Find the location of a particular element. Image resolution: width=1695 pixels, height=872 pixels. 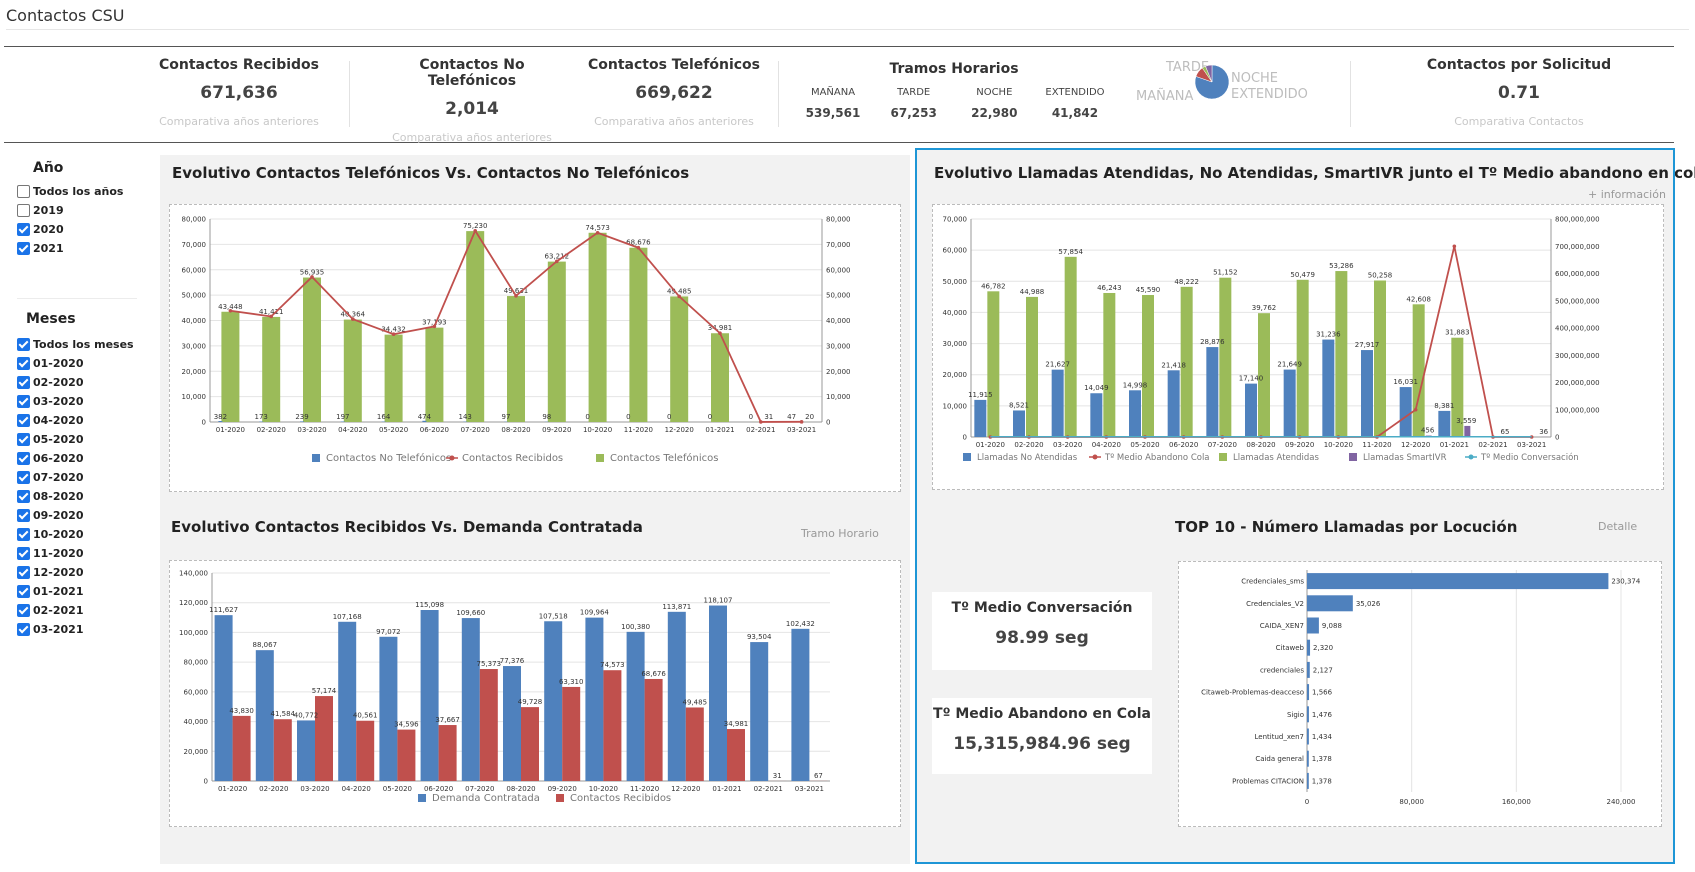

tramo-horario-link: Tramo Horario is located at coordinates (840, 533).